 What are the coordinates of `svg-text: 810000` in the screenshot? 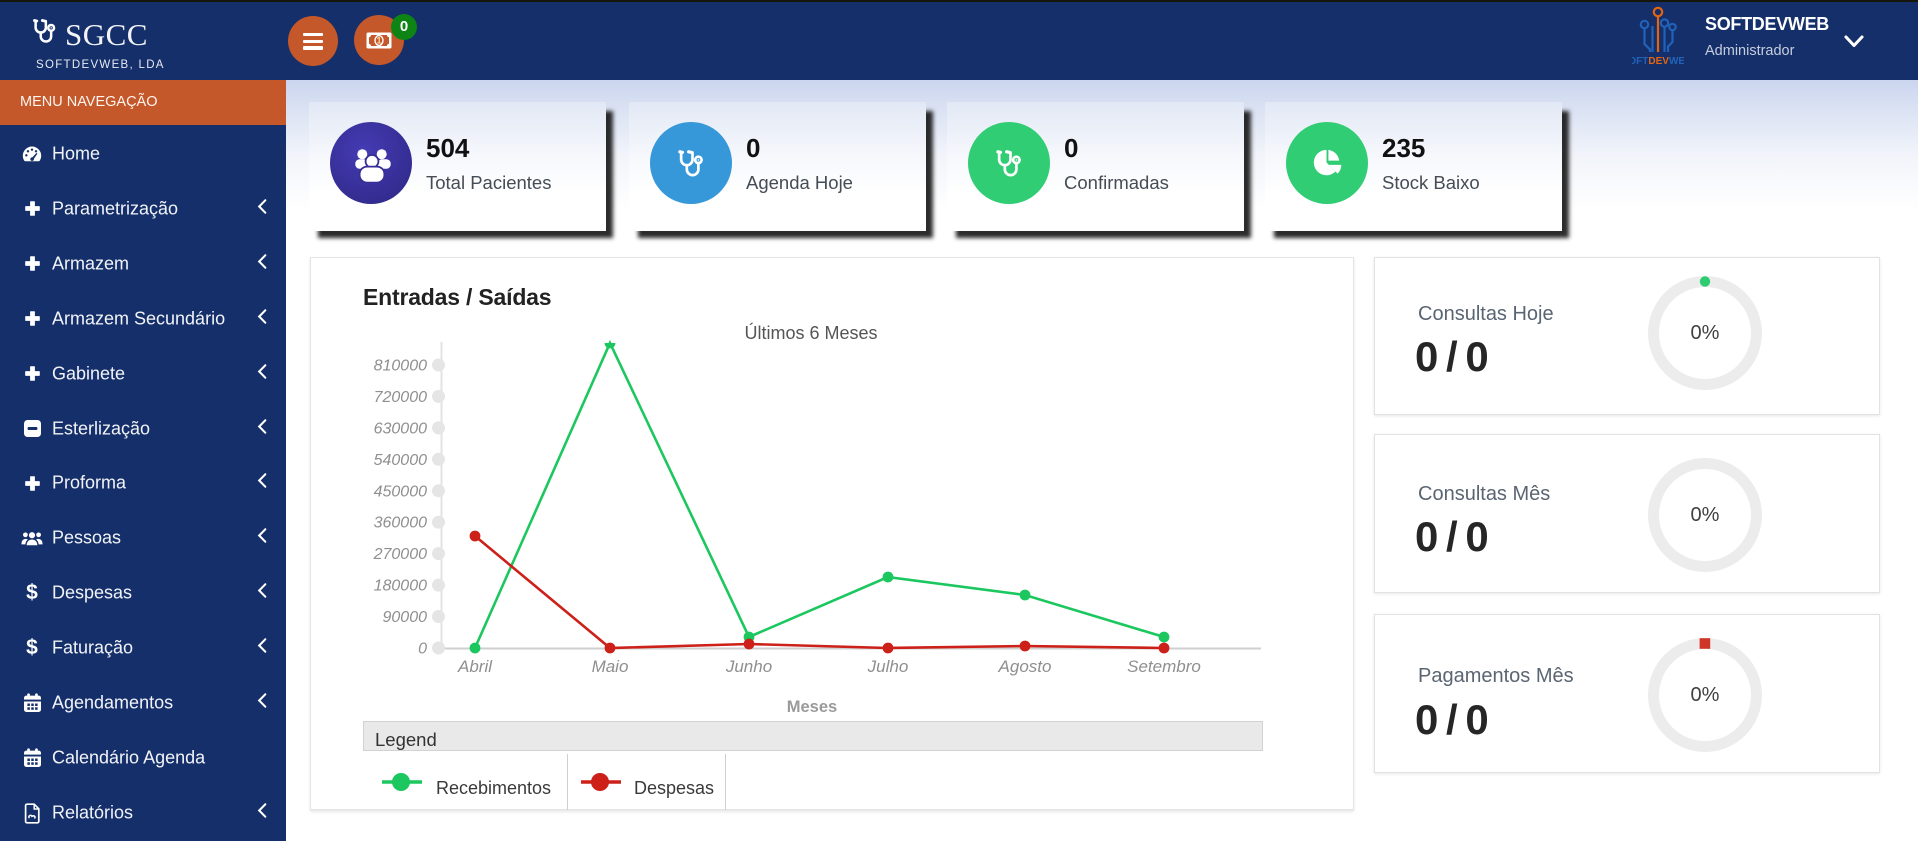 It's located at (400, 366).